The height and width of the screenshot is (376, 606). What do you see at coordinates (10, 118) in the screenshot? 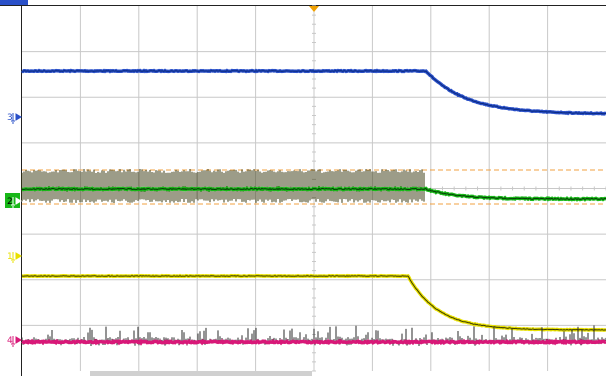
I see `ch3-marker-label: 3` at bounding box center [10, 118].